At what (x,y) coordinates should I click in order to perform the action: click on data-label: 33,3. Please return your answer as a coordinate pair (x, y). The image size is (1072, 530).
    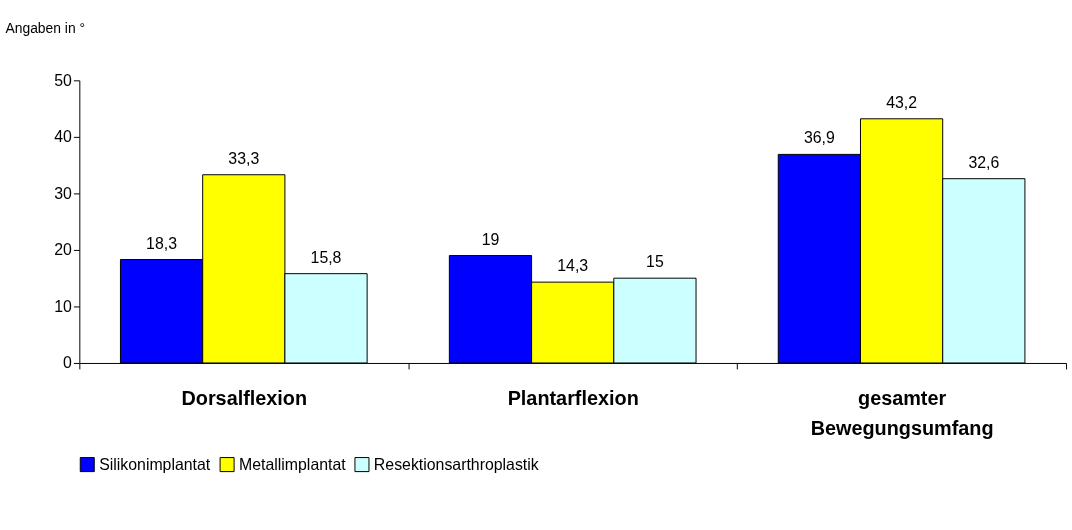
    Looking at the image, I should click on (244, 158).